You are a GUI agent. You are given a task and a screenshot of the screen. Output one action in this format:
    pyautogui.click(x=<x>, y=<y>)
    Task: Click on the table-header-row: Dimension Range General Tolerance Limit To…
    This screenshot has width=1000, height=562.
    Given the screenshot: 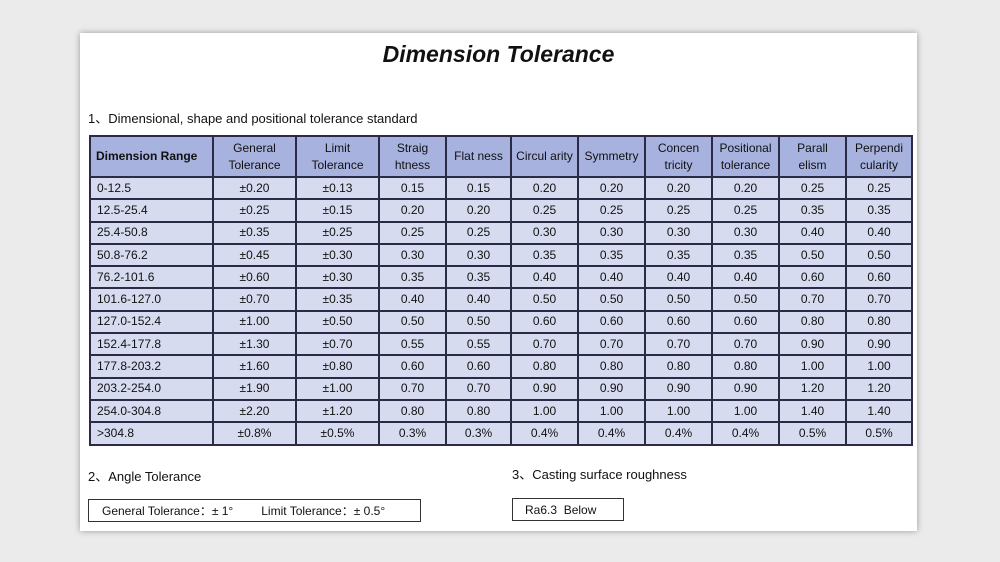 What is the action you would take?
    pyautogui.click(x=501, y=156)
    